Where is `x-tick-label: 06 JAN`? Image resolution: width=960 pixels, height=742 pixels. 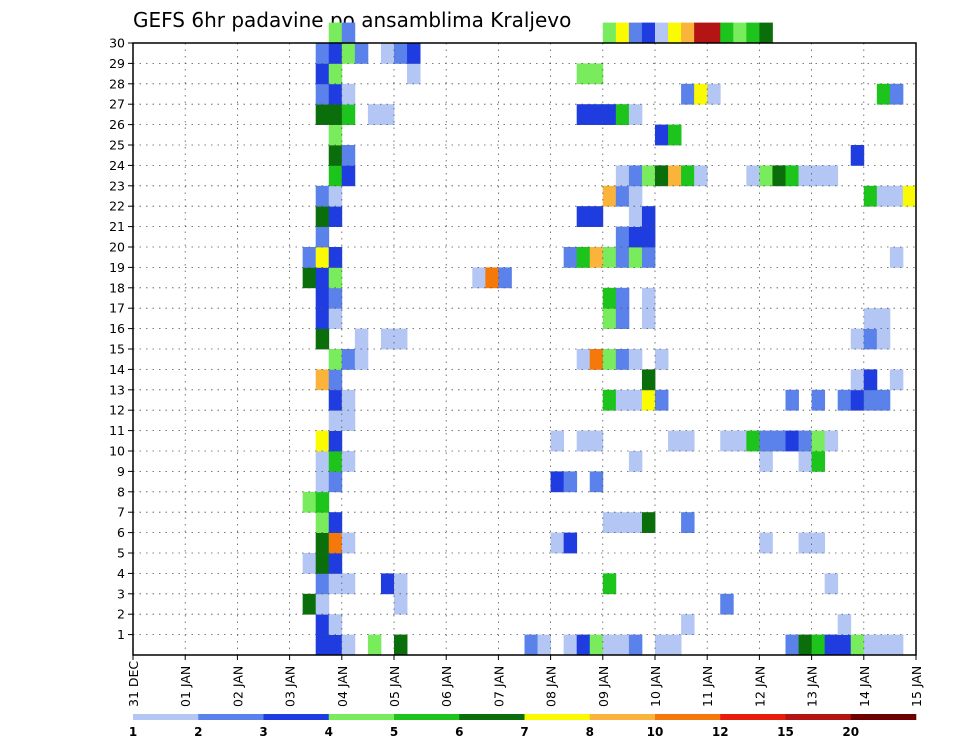 x-tick-label: 06 JAN is located at coordinates (446, 686).